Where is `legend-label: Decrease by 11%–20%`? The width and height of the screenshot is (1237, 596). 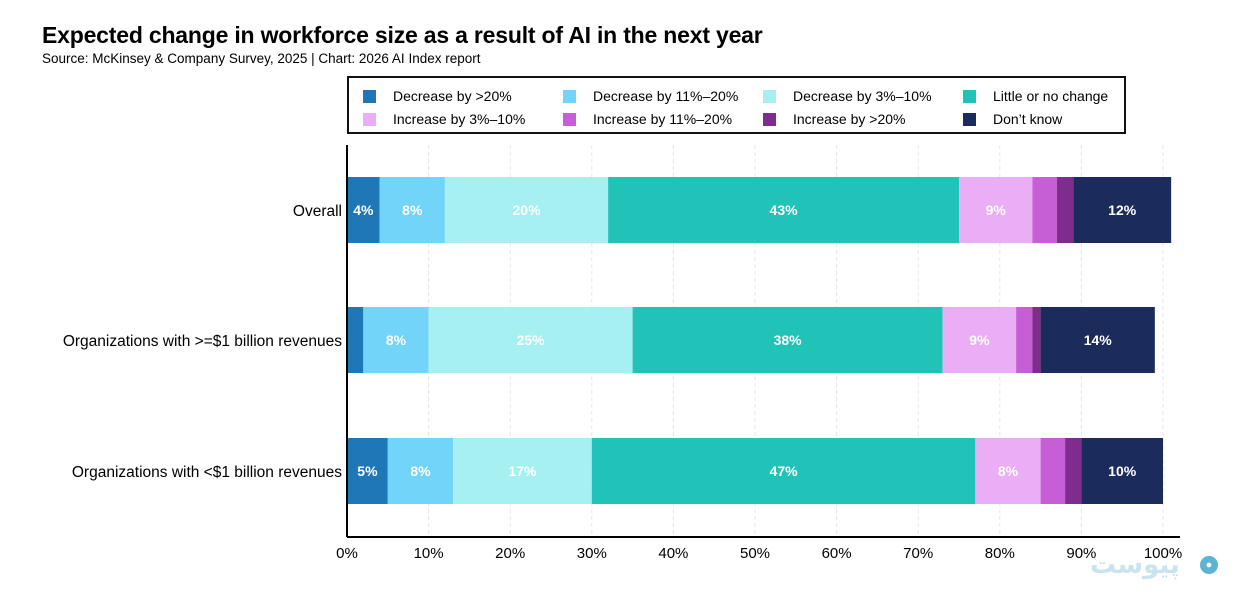 legend-label: Decrease by 11%–20% is located at coordinates (666, 96).